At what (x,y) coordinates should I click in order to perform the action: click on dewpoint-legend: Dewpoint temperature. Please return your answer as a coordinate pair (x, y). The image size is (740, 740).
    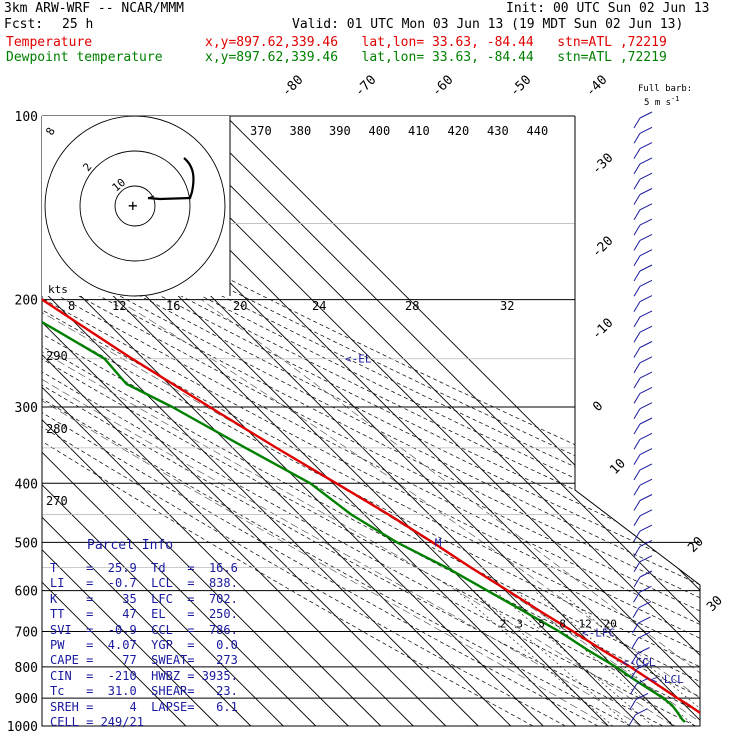
    Looking at the image, I should click on (84, 57).